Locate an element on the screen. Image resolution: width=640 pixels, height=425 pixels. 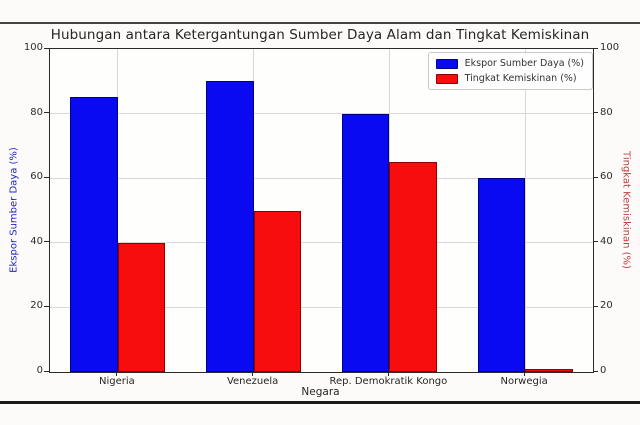
legend-entry-kemiskinan: Tingkat Kemiskinan (%) is located at coordinates (509, 78).